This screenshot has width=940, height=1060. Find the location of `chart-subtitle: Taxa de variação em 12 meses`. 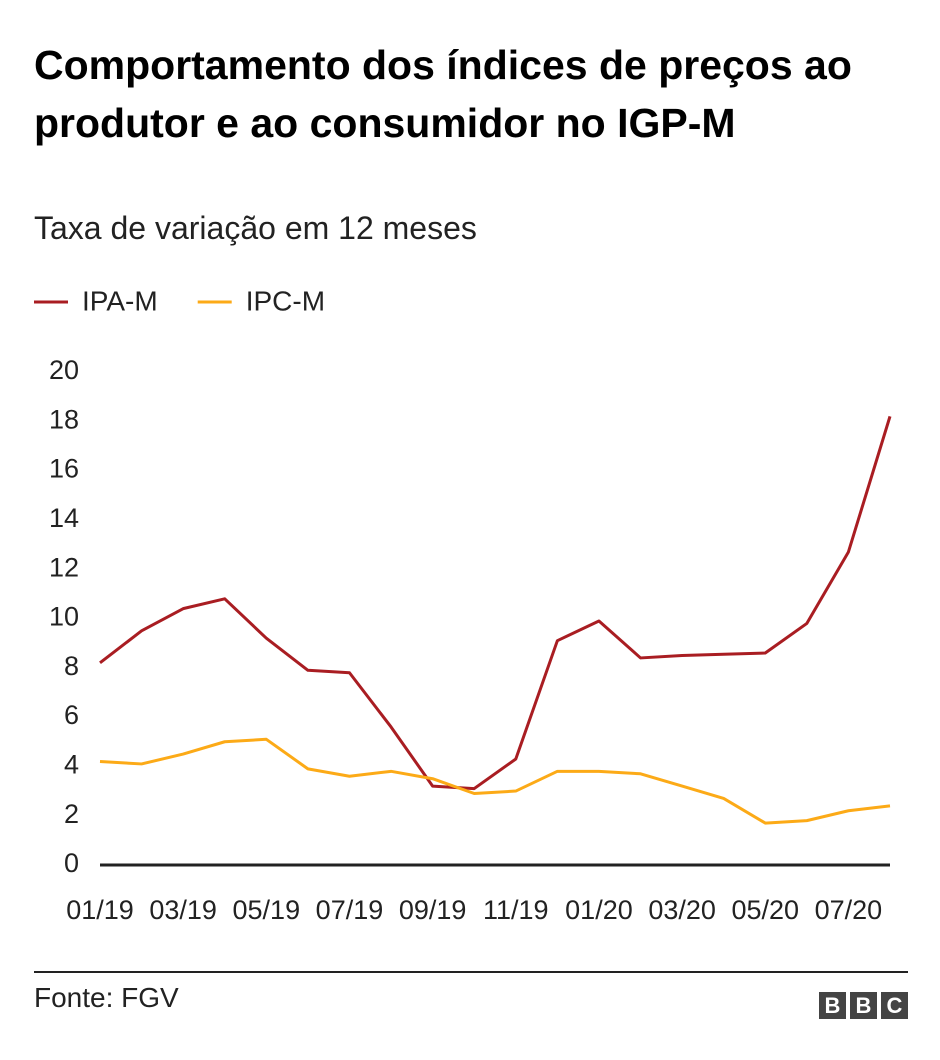

chart-subtitle: Taxa de variação em 12 meses is located at coordinates (255, 228).